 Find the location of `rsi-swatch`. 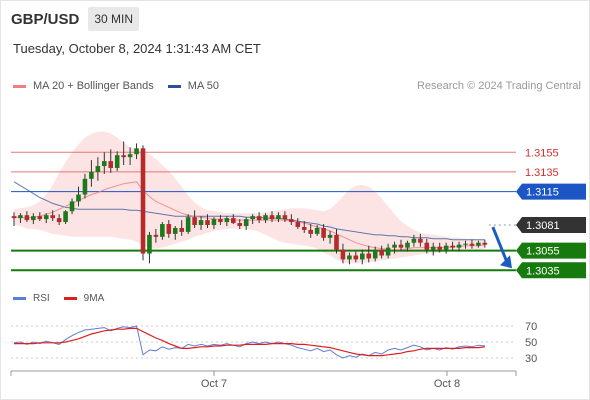

rsi-swatch is located at coordinates (19, 298).